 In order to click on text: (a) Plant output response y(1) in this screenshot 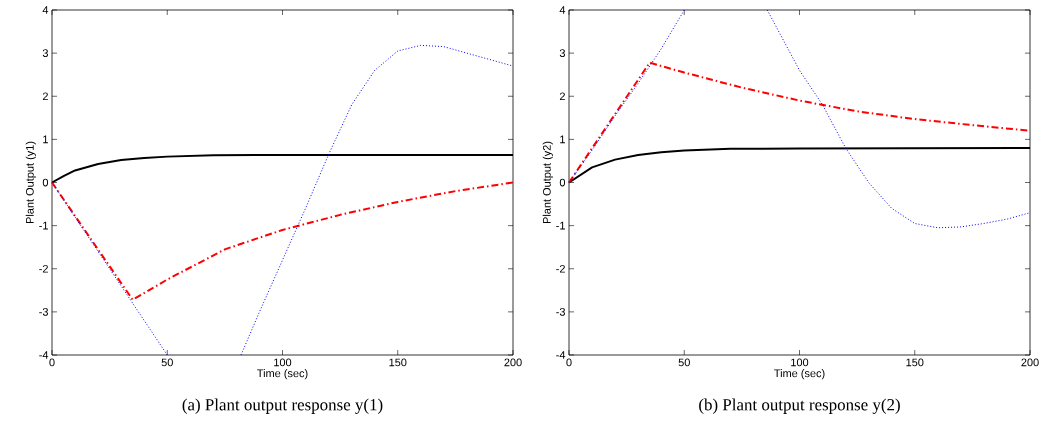, I will do `click(282, 406)`.